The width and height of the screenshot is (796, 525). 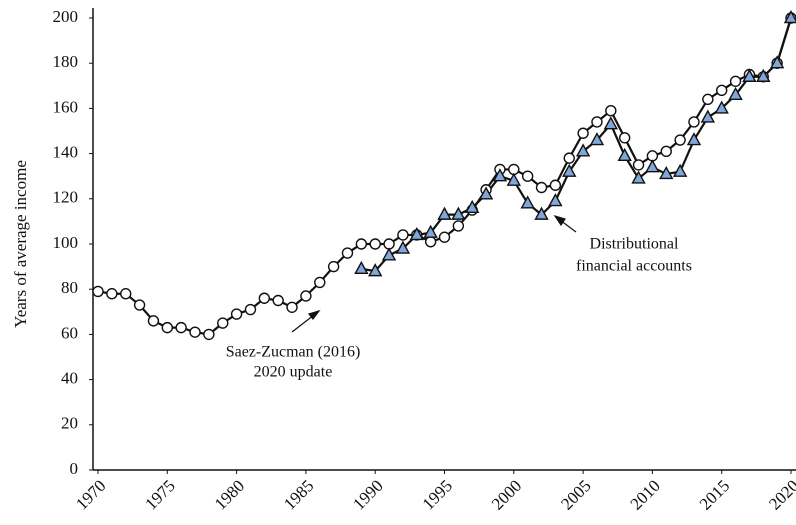 I want to click on y-tick-label: 200, so click(x=66, y=16).